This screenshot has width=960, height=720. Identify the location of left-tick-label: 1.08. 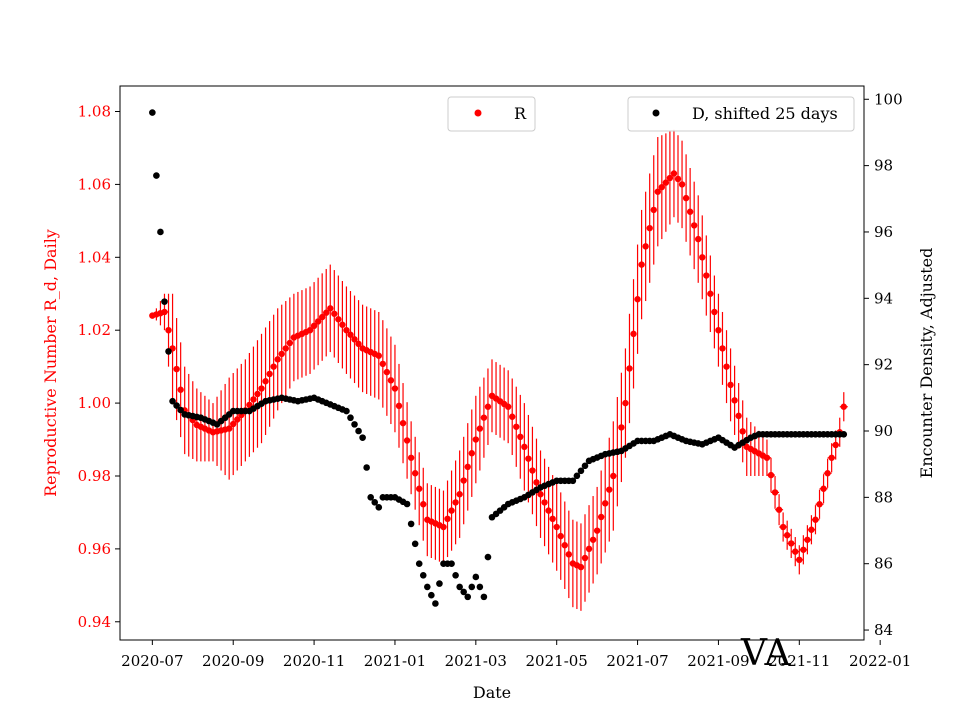
(94, 112).